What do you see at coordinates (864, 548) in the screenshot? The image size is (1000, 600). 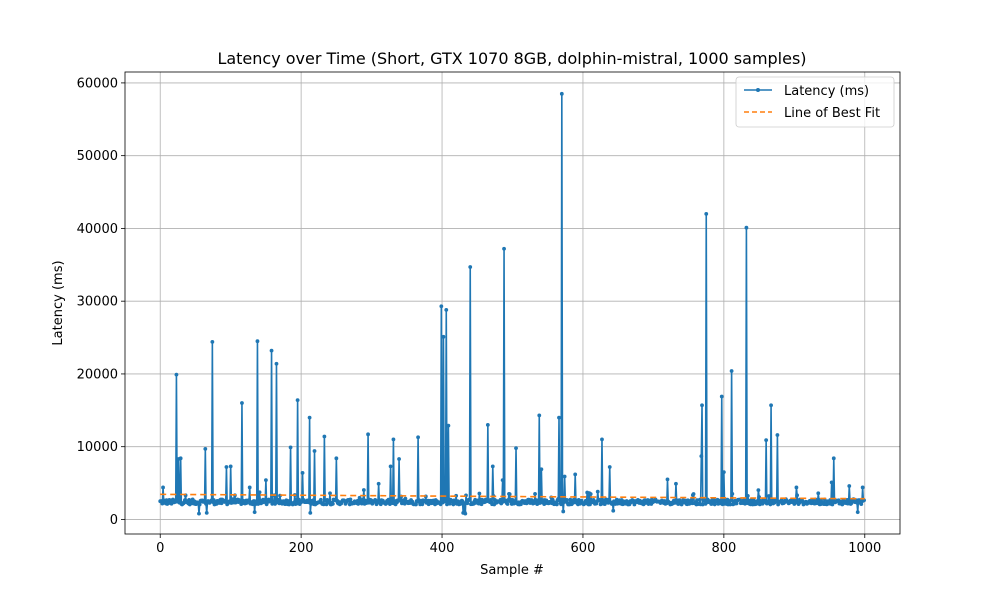 I see `x-tick-label: 1000` at bounding box center [864, 548].